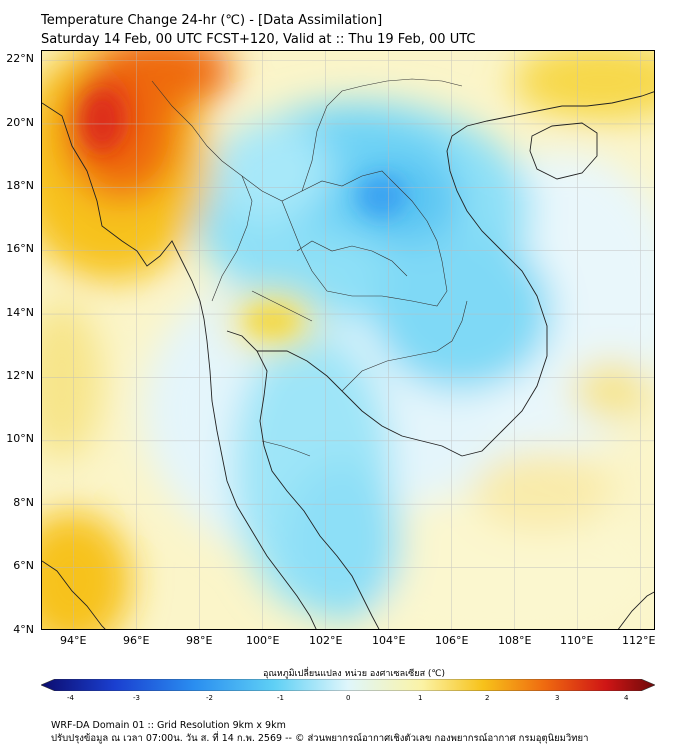  Describe the element at coordinates (209, 698) in the screenshot. I see `colorbar-tick: -2` at that location.